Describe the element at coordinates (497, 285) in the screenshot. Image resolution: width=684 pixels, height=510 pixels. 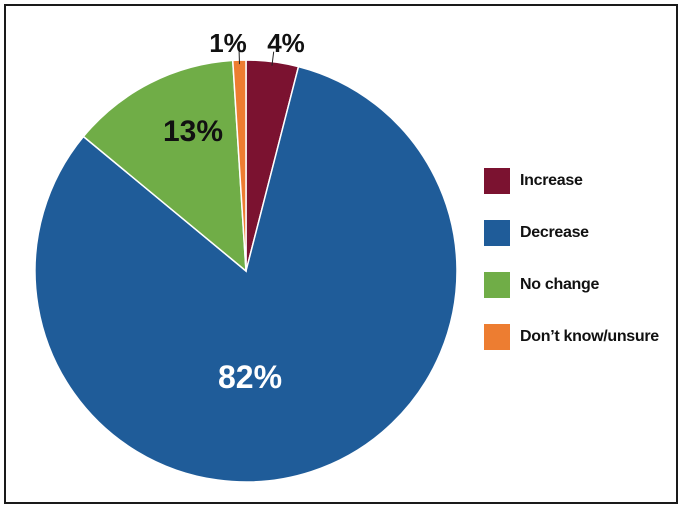
I see `legend-swatch-no-change` at that location.